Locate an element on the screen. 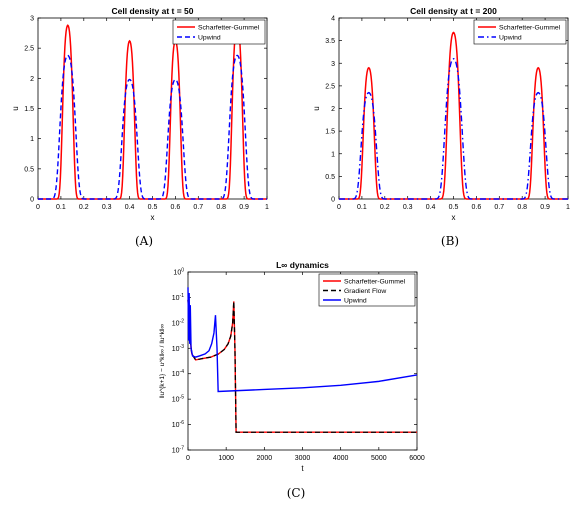  series-0-line is located at coordinates (302, 366).